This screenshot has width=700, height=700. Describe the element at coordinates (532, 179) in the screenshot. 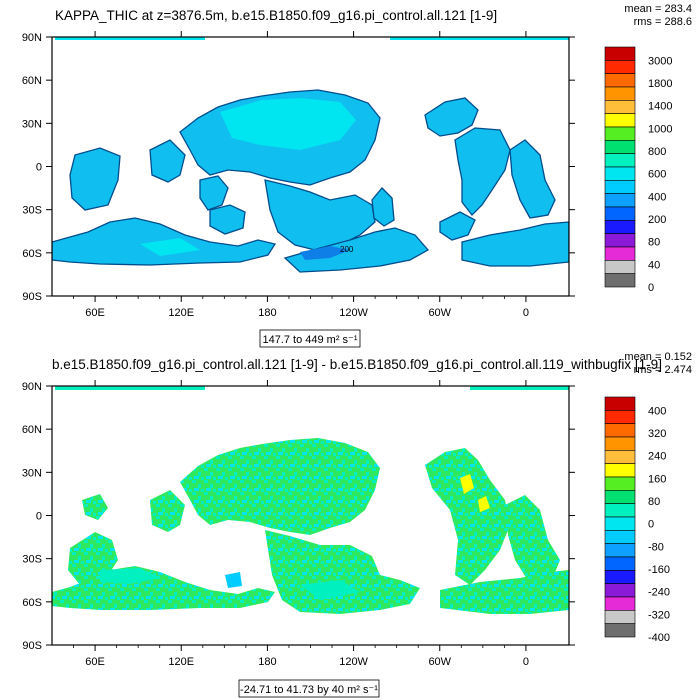

I see `ocean-region-atlantic-far-east` at that location.